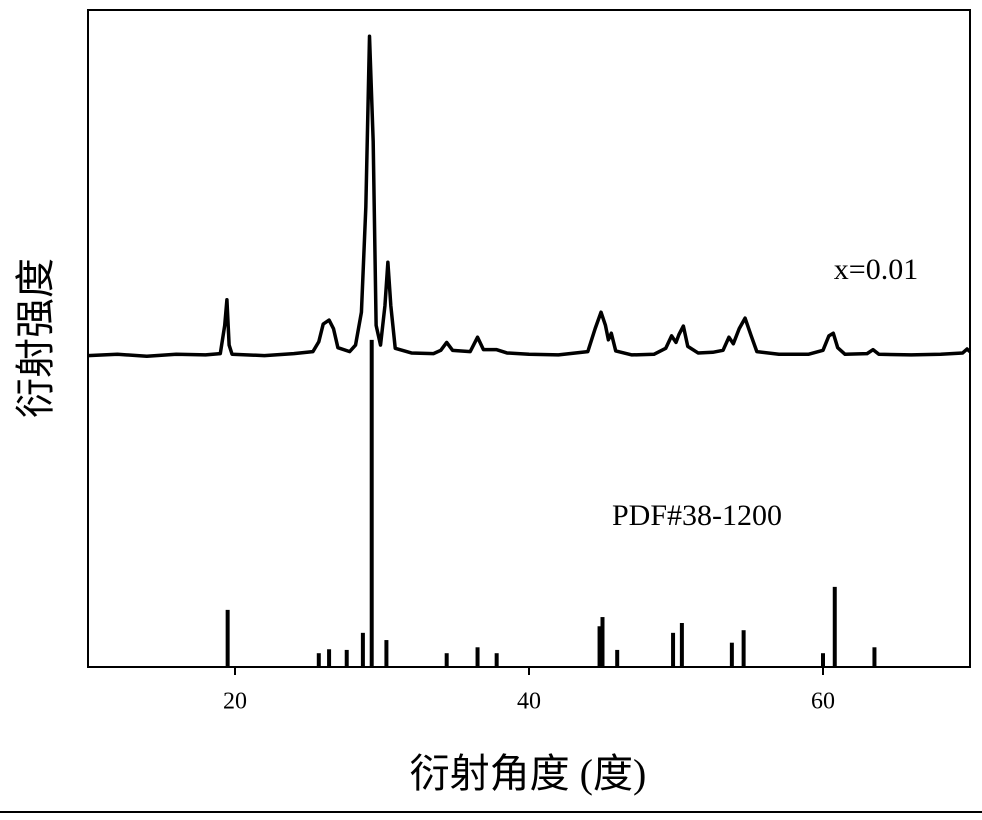 The height and width of the screenshot is (820, 982). I want to click on sample-annotation: x=0.01, so click(876, 269).